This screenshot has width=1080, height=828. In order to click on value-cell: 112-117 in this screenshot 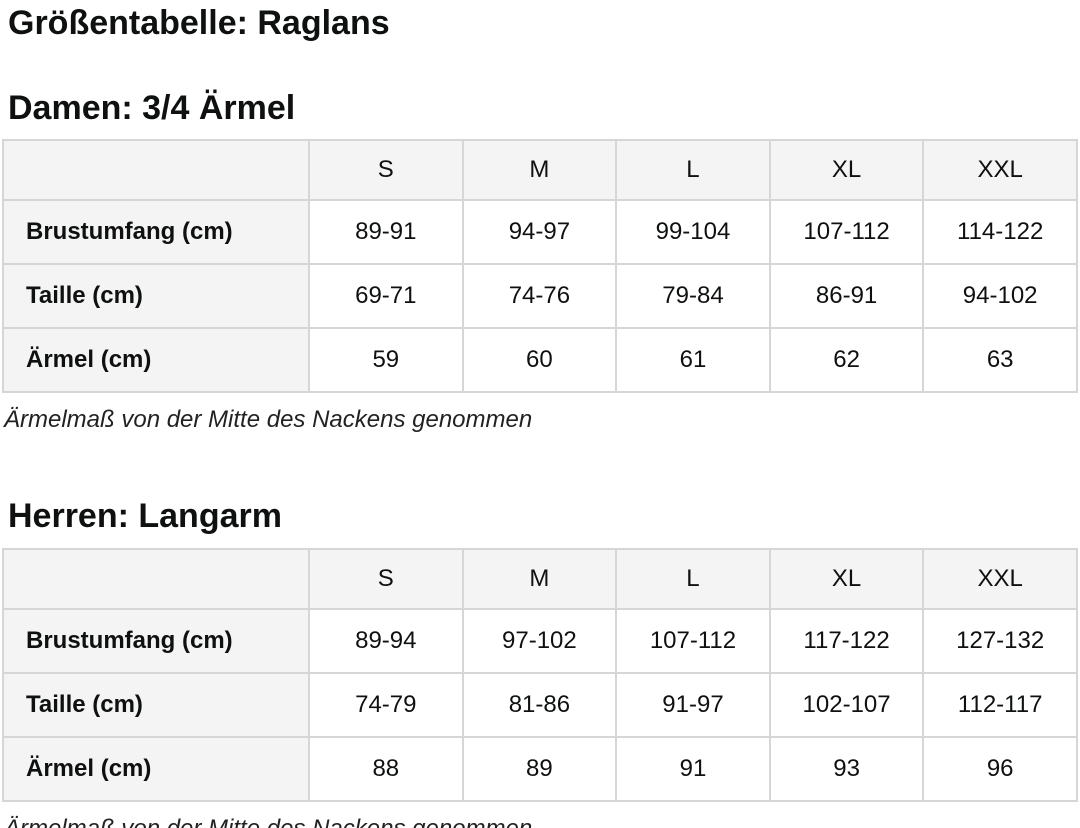, I will do `click(1000, 704)`.